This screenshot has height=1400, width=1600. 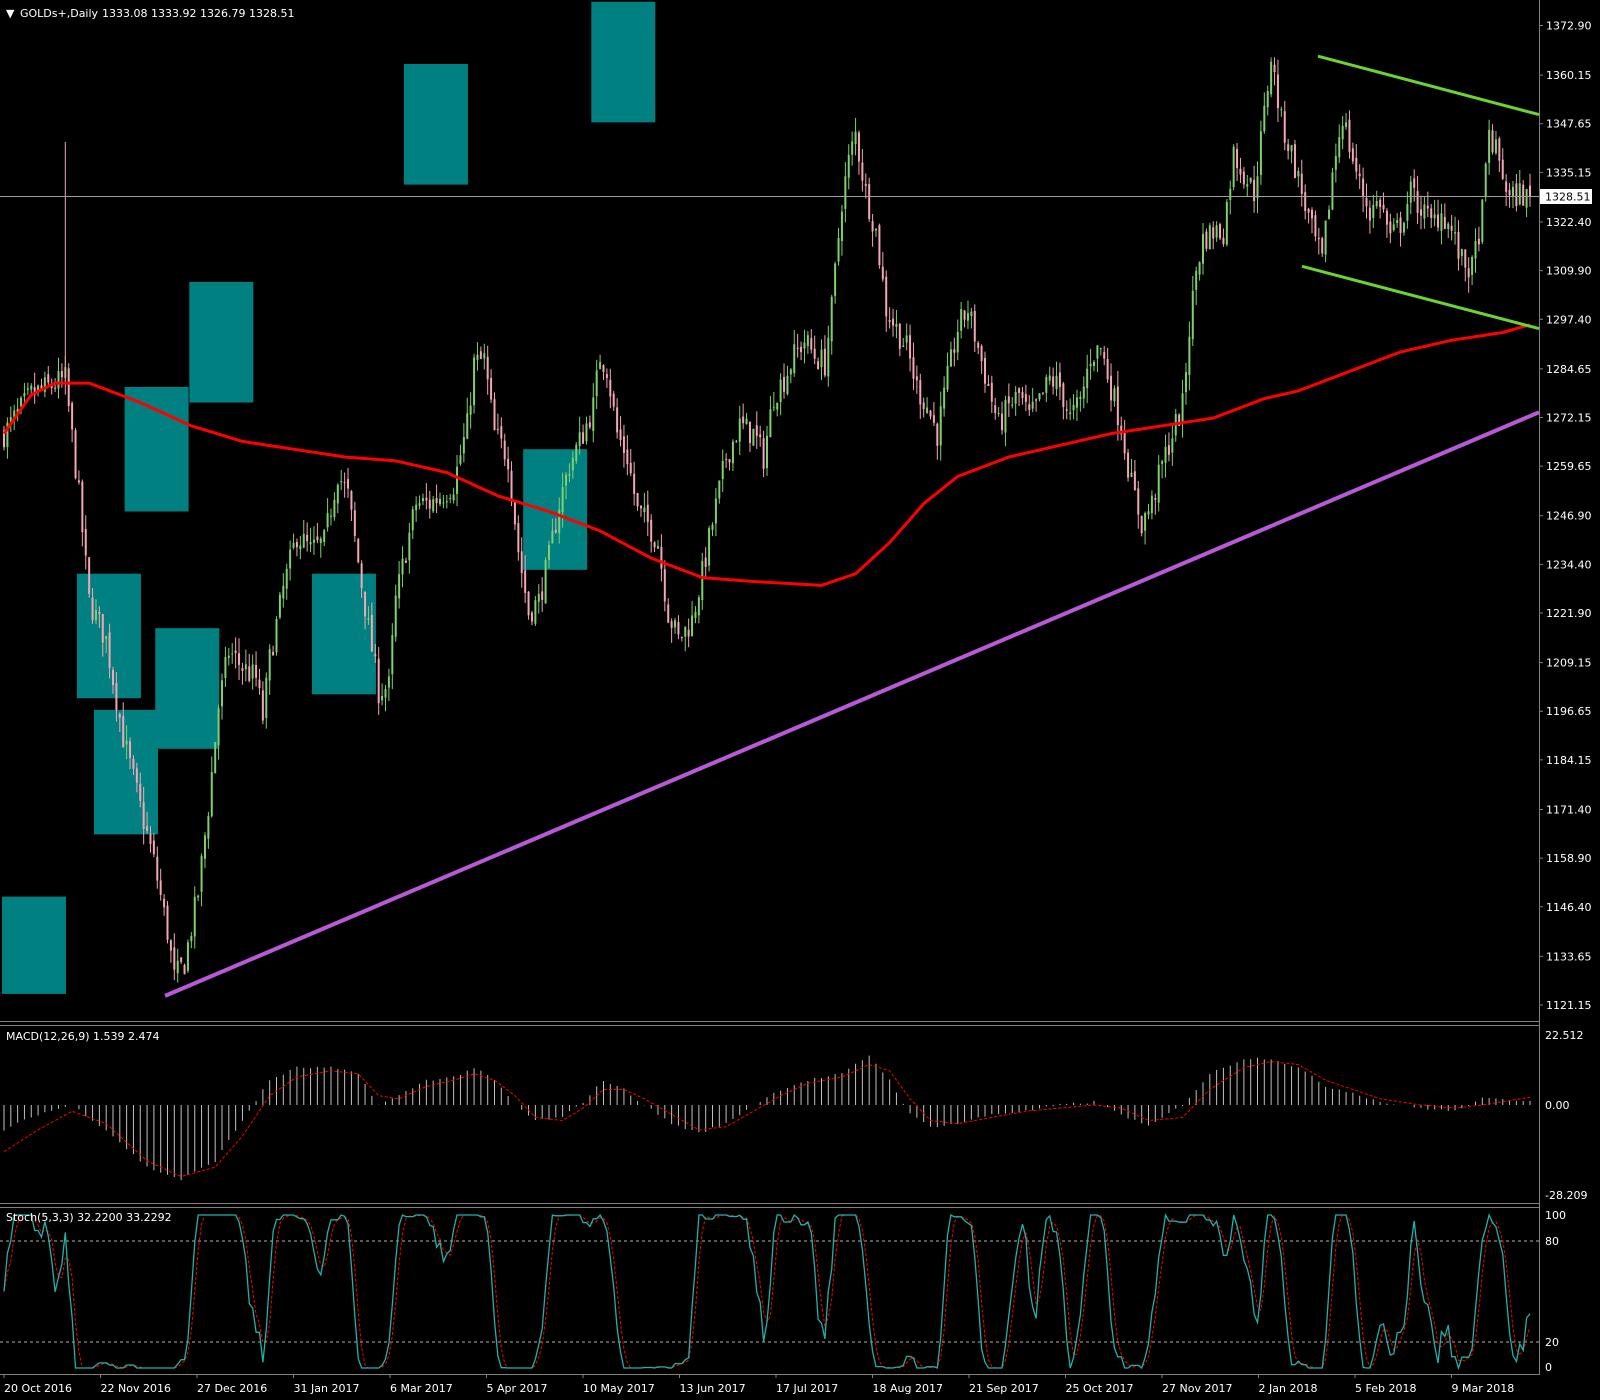 What do you see at coordinates (1420, 297) in the screenshot?
I see `channel-lower-line` at bounding box center [1420, 297].